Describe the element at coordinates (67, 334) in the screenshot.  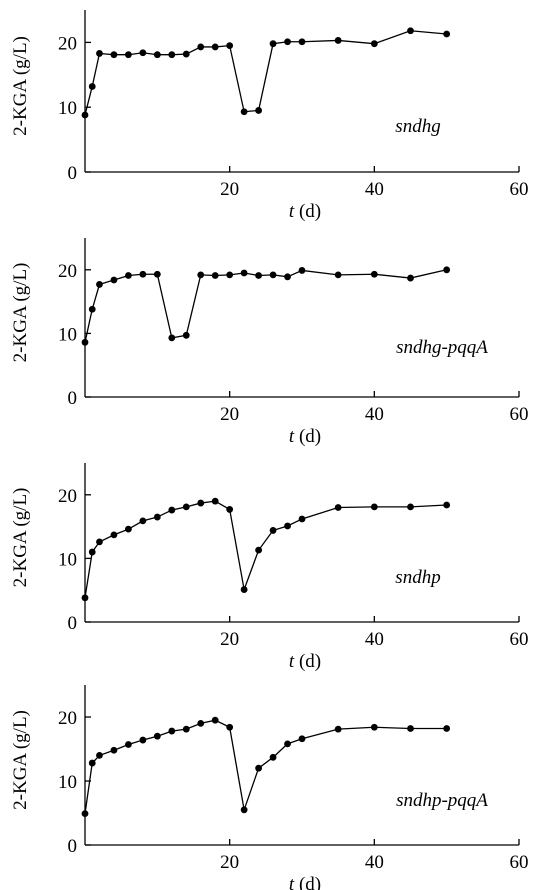
I see `y-tick-label: 10` at that location.